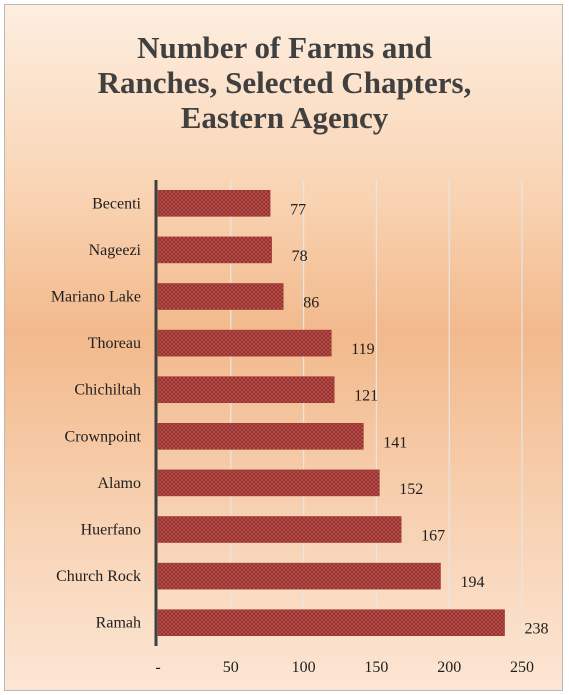 This screenshot has width=569, height=695. What do you see at coordinates (311, 303) in the screenshot?
I see `value-label: 86` at bounding box center [311, 303].